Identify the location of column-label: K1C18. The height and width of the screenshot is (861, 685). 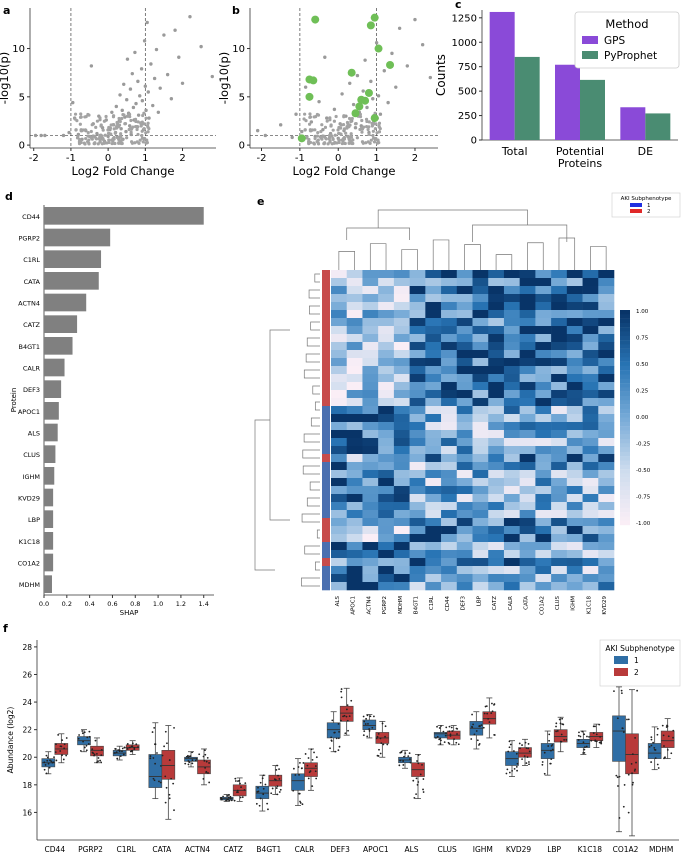
(589, 605).